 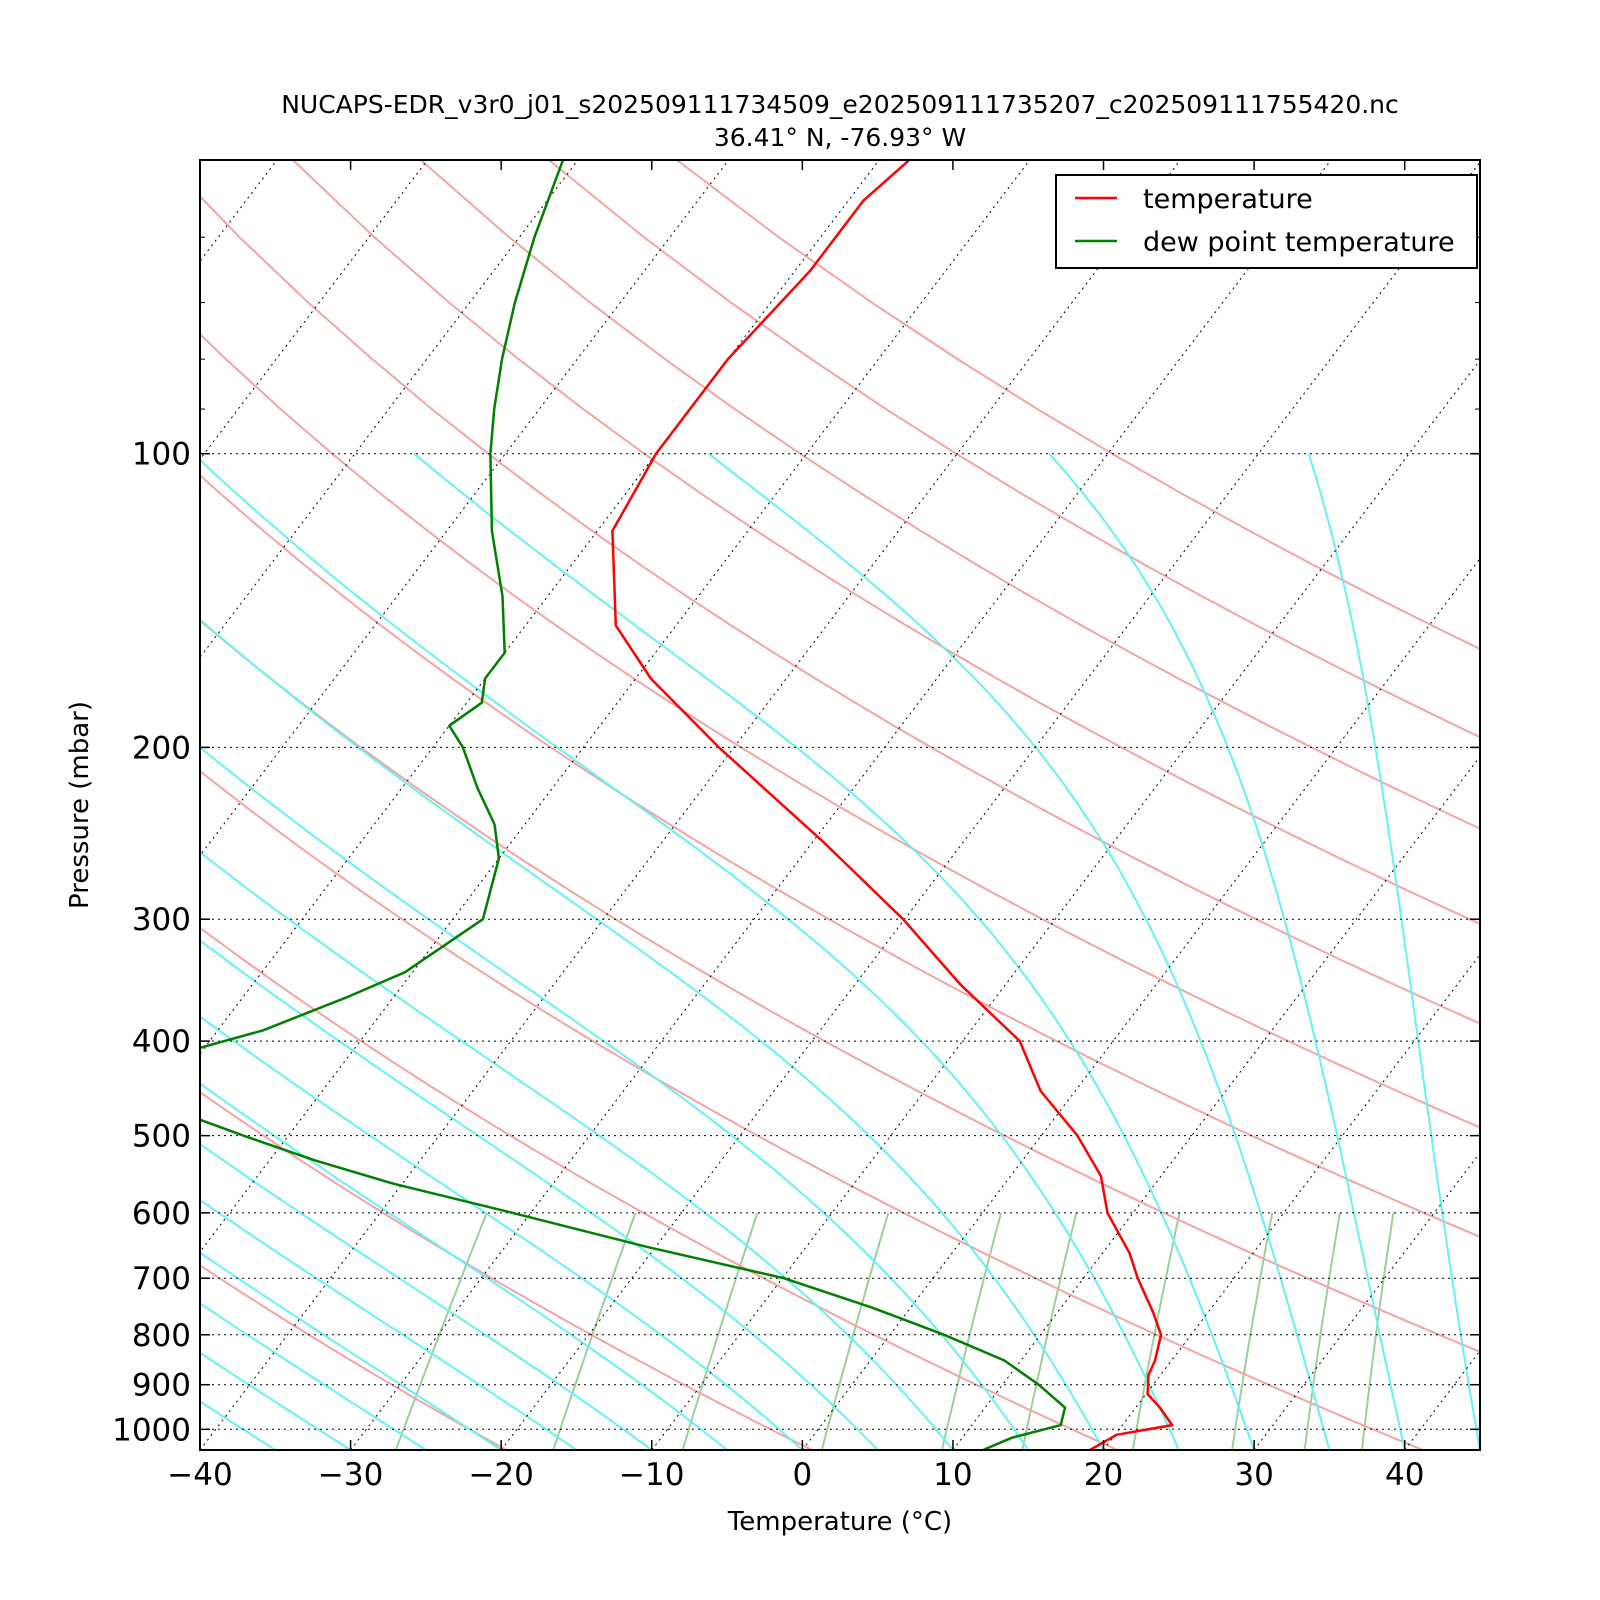 I want to click on legend-box, so click(x=1266, y=221).